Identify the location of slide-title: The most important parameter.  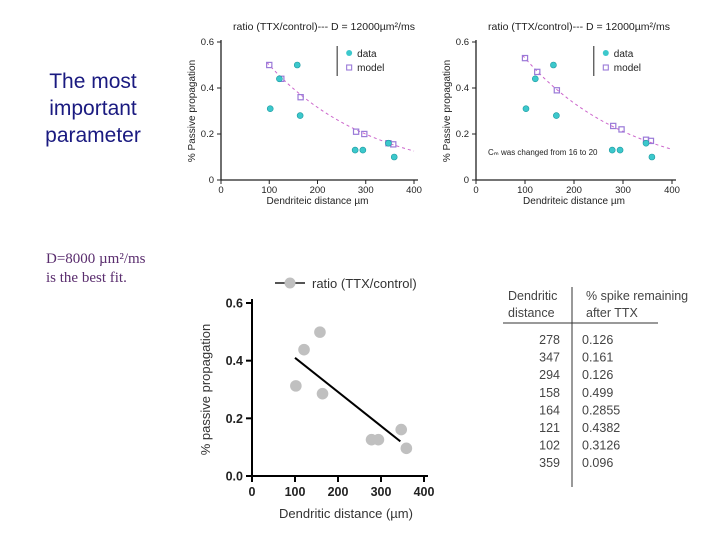
(93, 108).